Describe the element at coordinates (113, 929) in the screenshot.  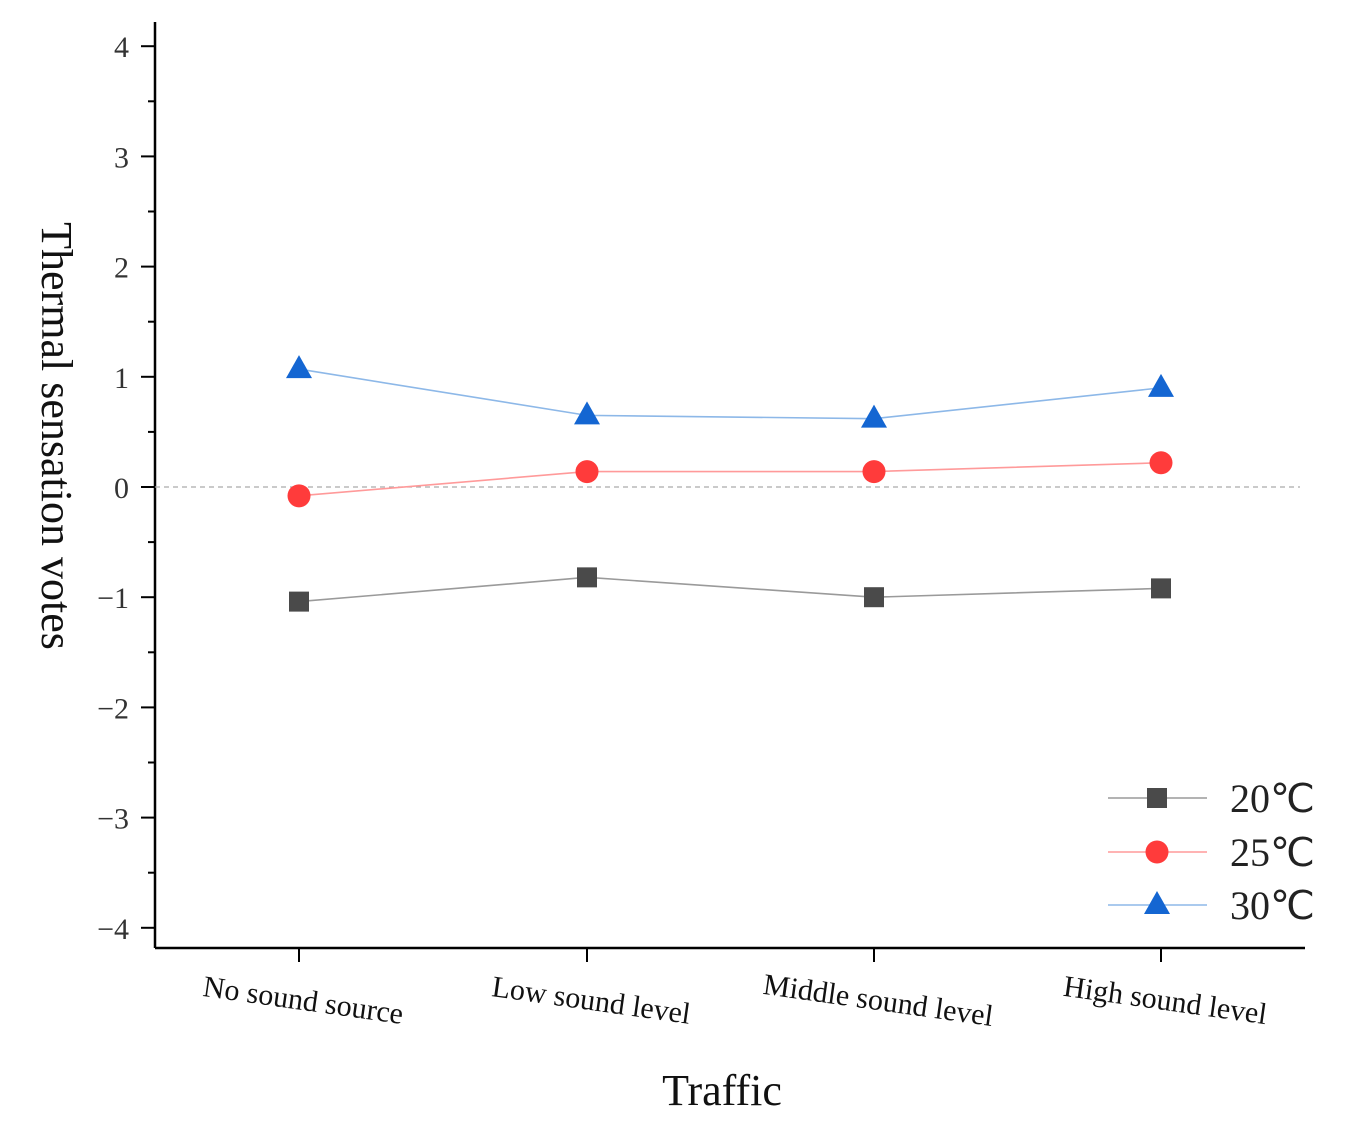
I see `y-tick-label: −4` at that location.